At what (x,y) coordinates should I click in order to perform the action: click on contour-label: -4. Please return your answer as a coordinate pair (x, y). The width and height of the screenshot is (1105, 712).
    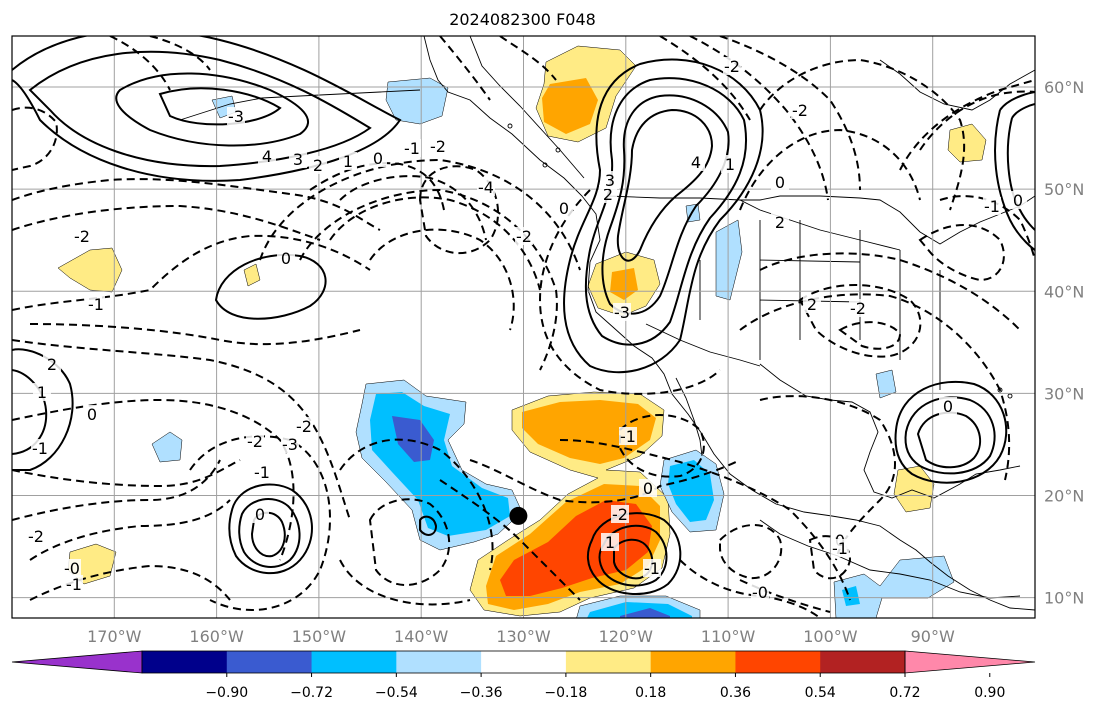
    Looking at the image, I should click on (486, 187).